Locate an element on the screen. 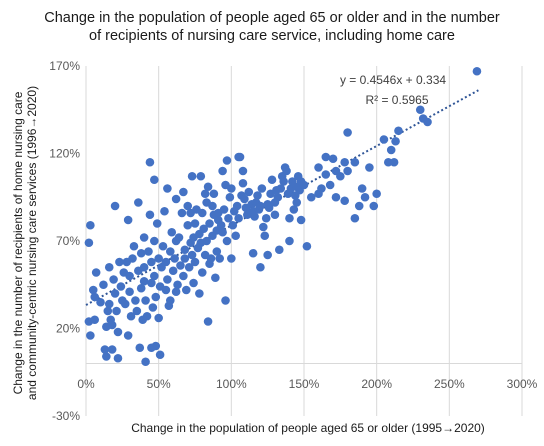  y-axis-ticks: -30% 20% 70% 120% 170% is located at coordinates (64, 241).